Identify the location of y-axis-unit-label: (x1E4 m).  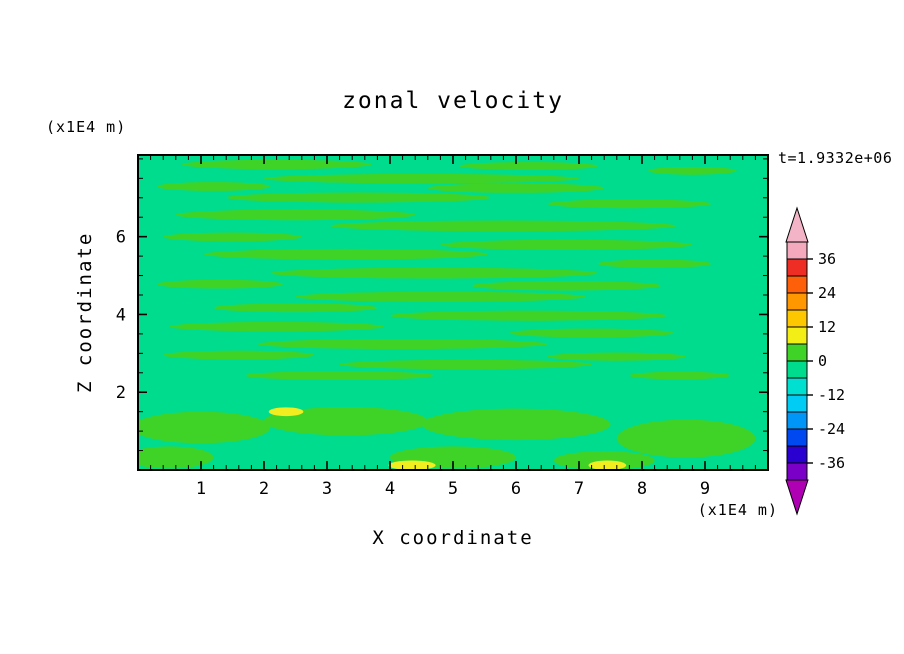
(86, 127).